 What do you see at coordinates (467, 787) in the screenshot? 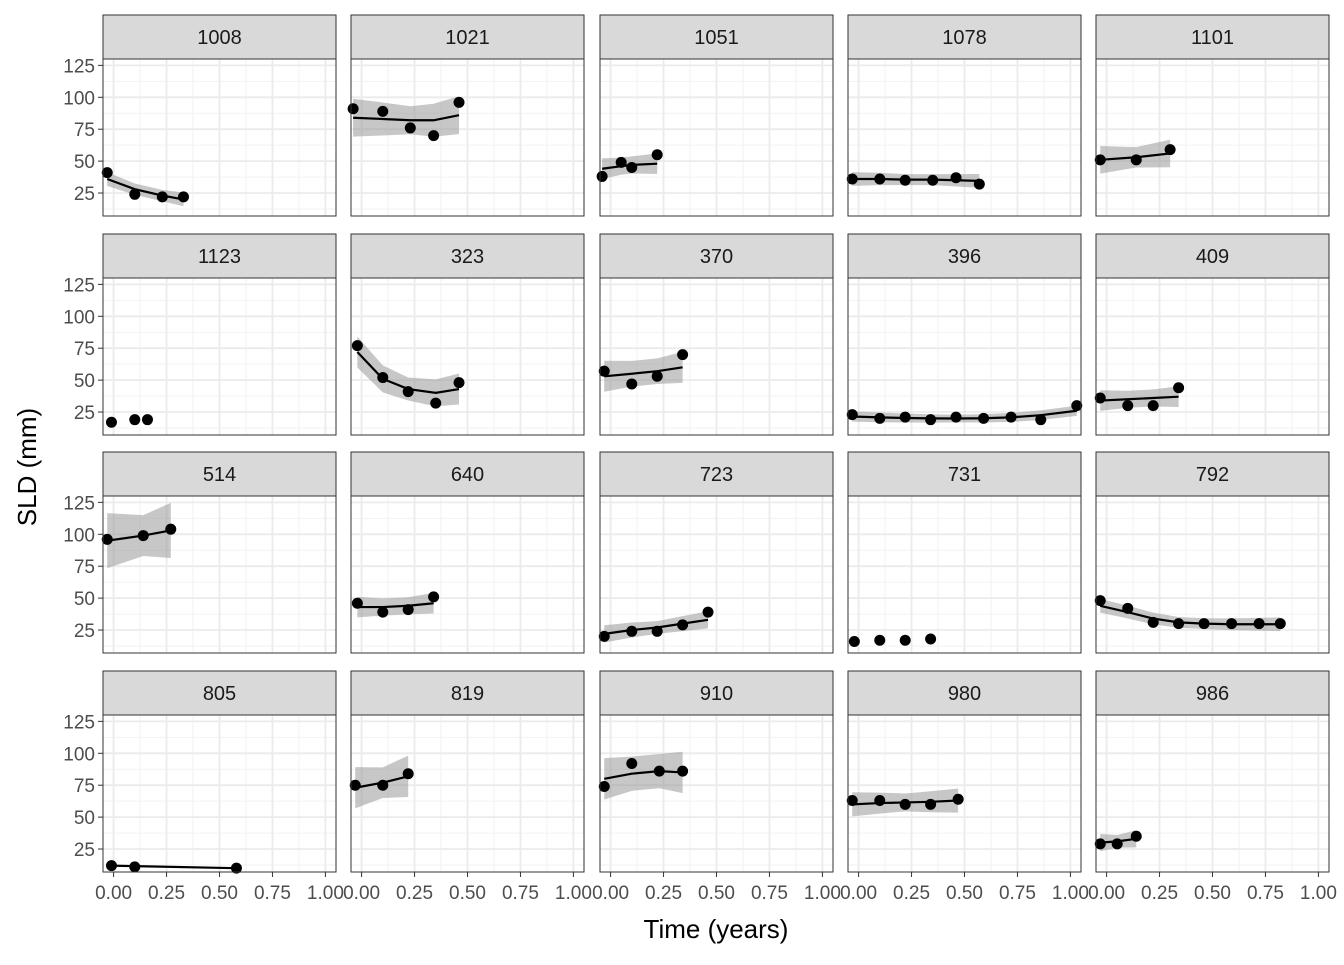
I see `facet-panel-819: 819 0.00 0.25 0.50 0.75 1.00` at bounding box center [467, 787].